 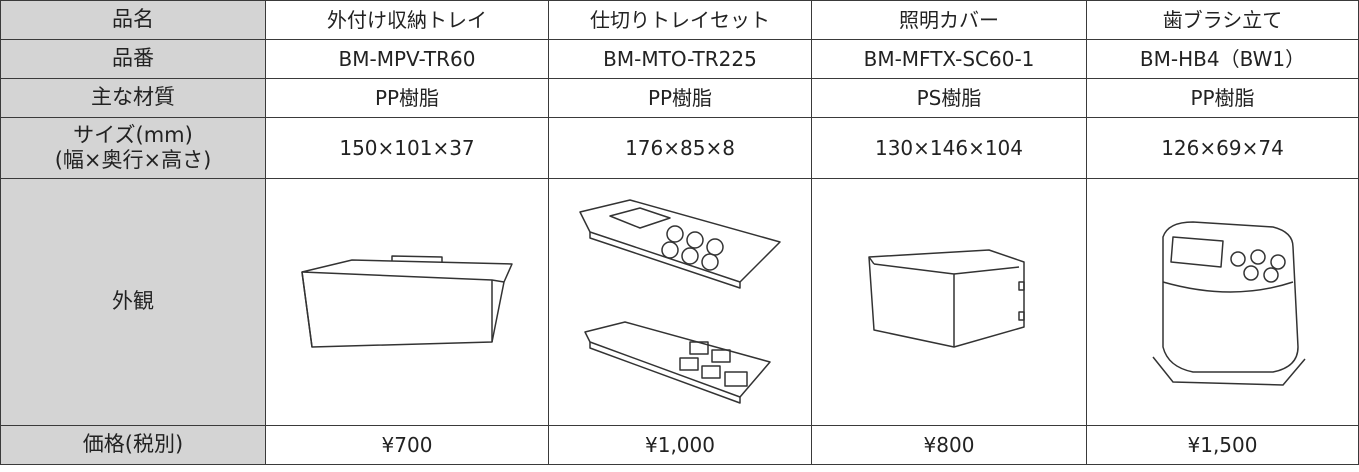 I want to click on divider-tray-illustration, so click(x=680, y=301).